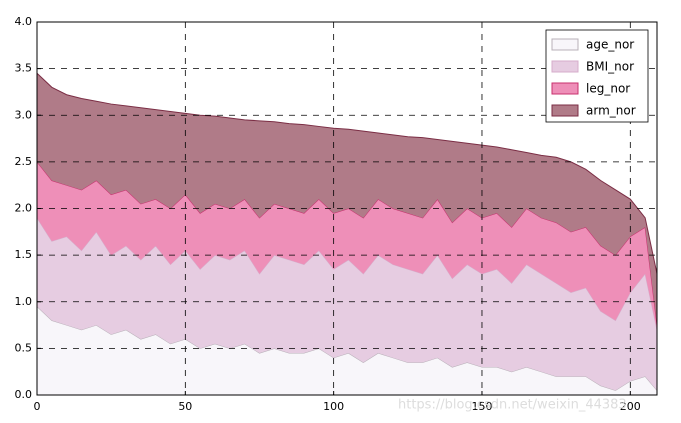 This screenshot has width=681, height=423. What do you see at coordinates (37, 406) in the screenshot?
I see `x-tick-label: 0` at bounding box center [37, 406].